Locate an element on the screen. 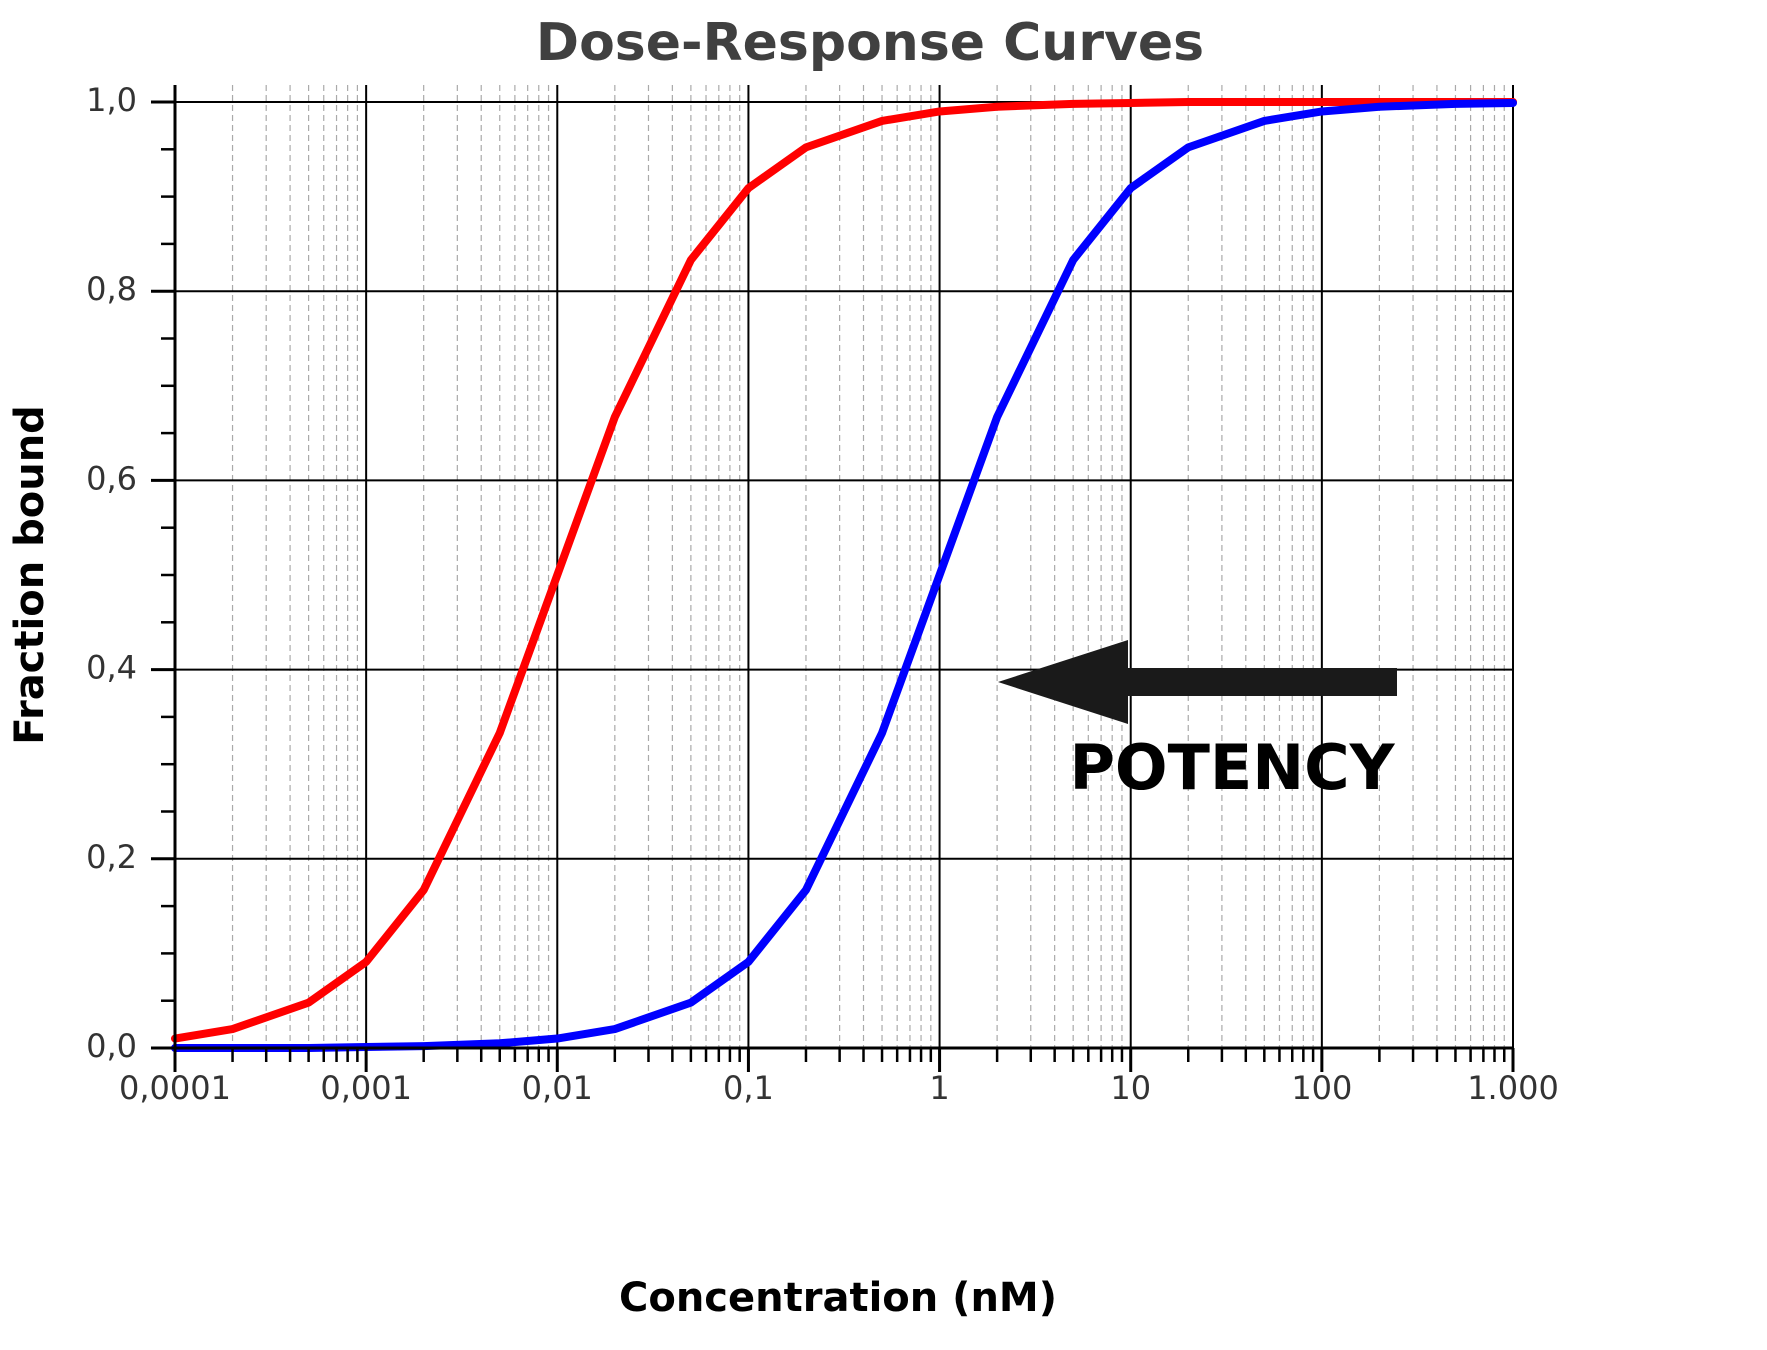 The width and height of the screenshot is (1767, 1350). x-tick-label: 0,1 is located at coordinates (748, 1088).